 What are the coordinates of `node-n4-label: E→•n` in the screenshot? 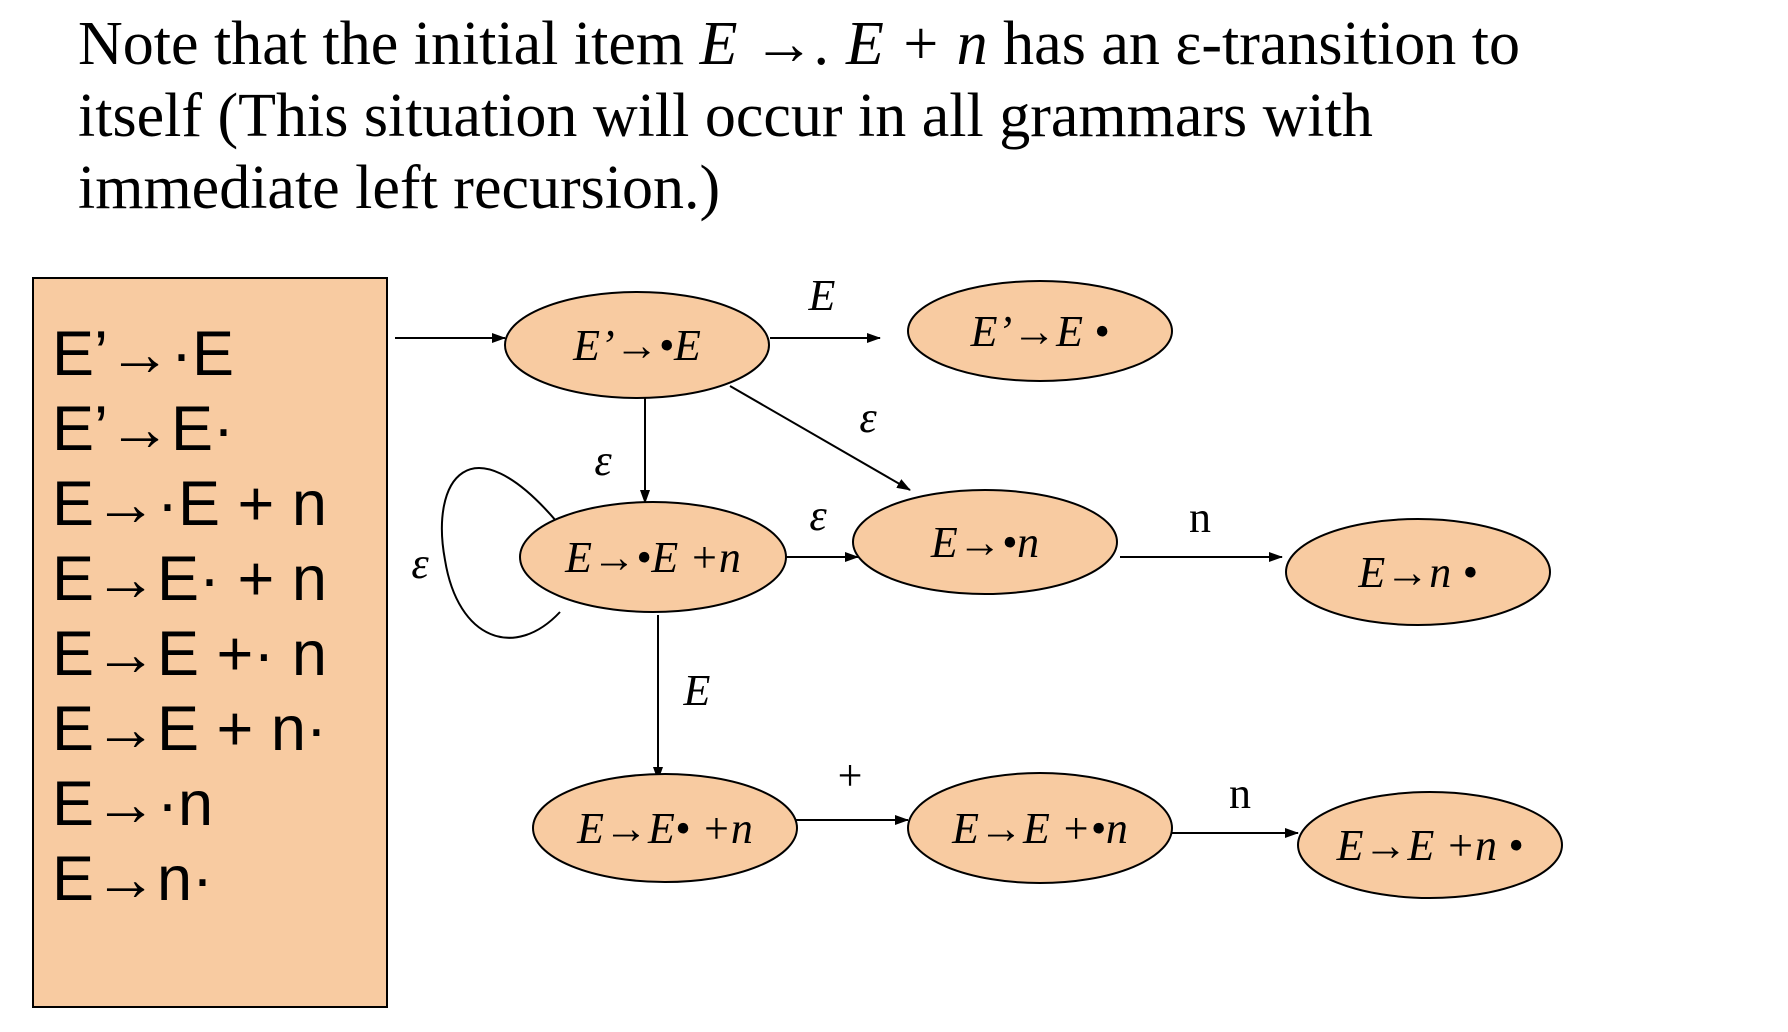 It's located at (984, 542).